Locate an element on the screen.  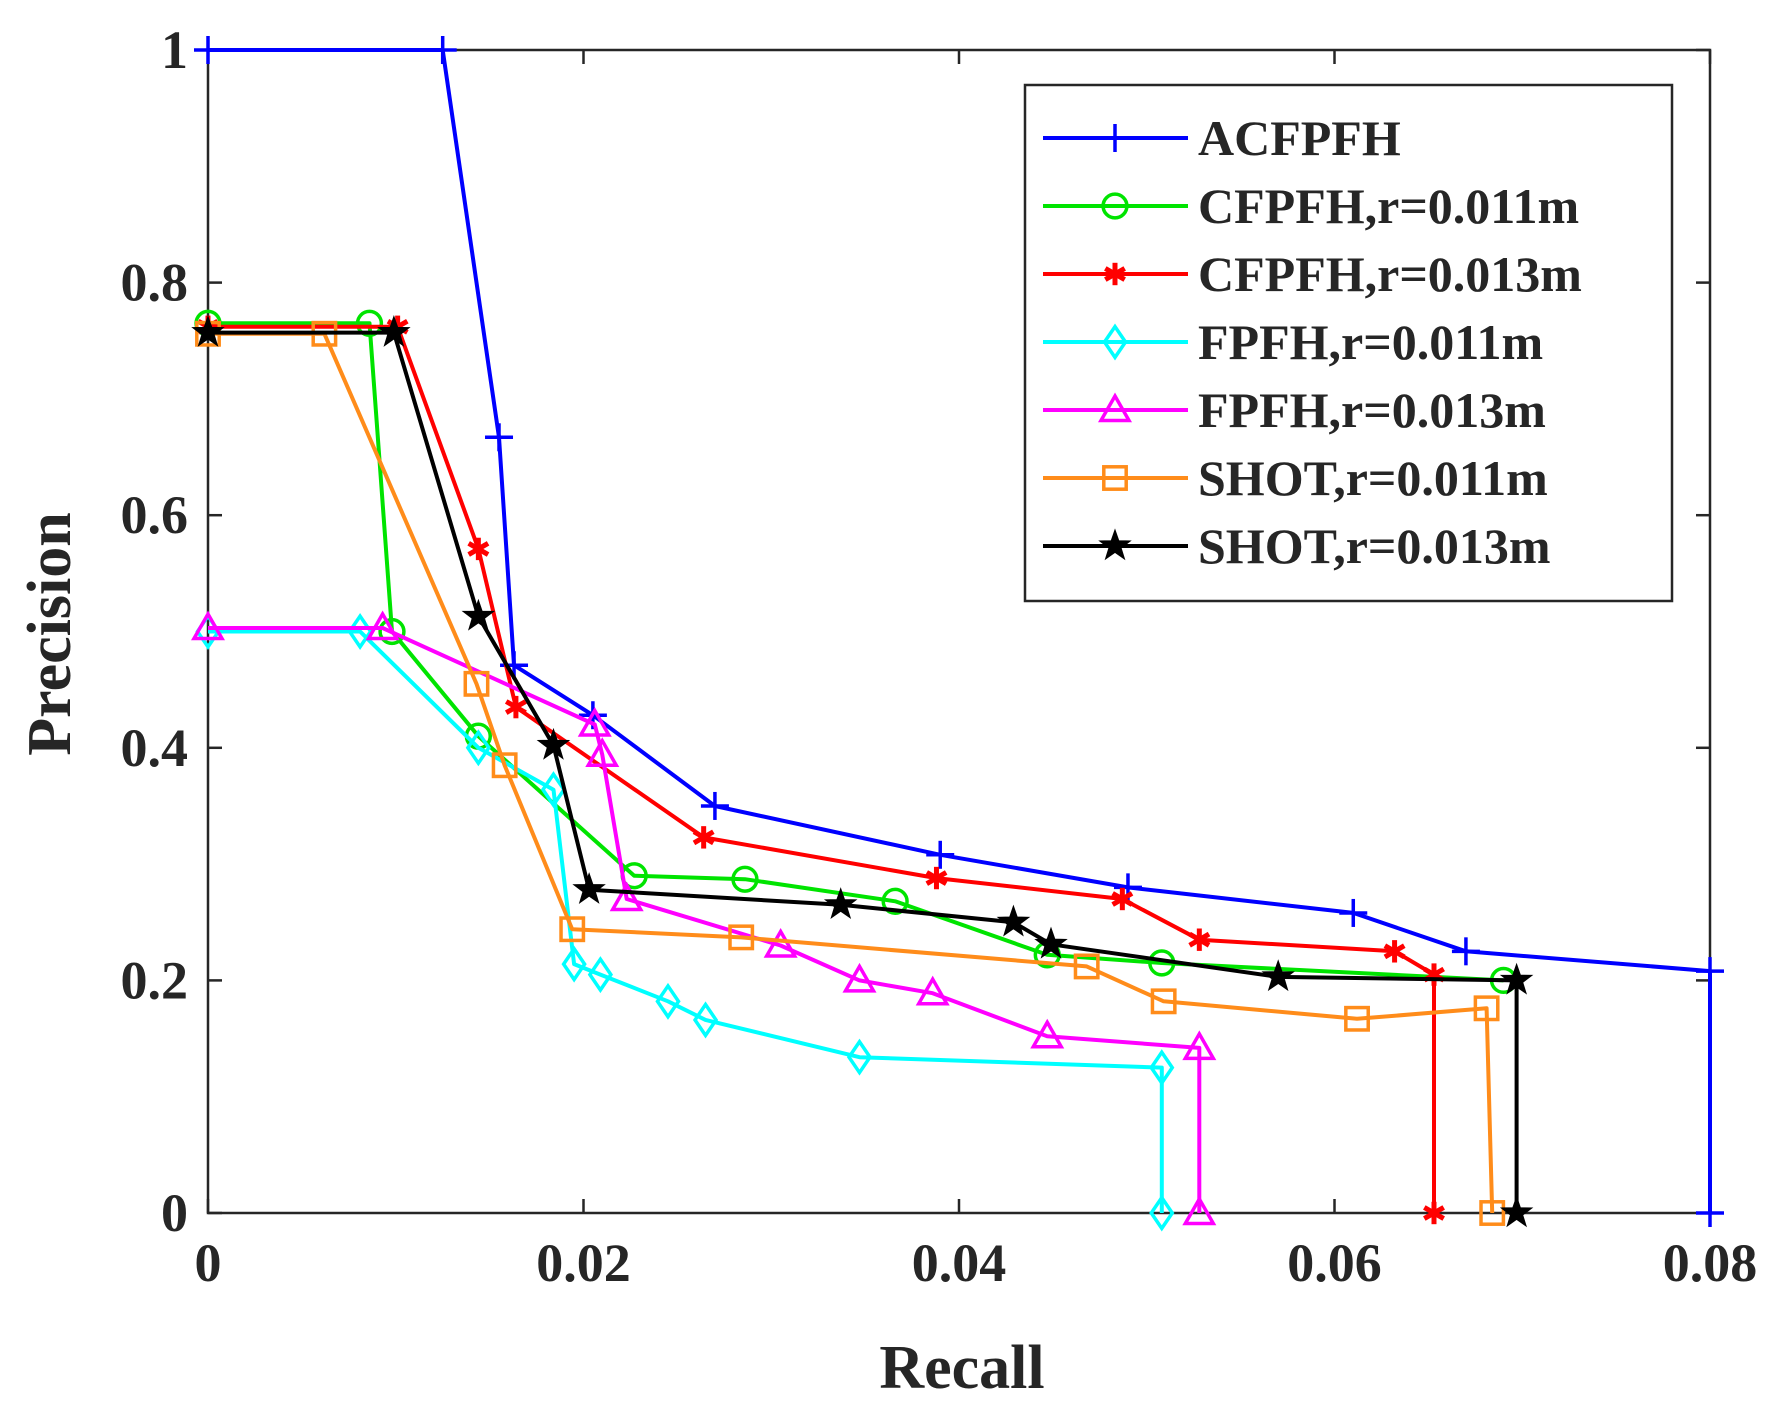
x-tick-label: 0.04 is located at coordinates (959, 1263).